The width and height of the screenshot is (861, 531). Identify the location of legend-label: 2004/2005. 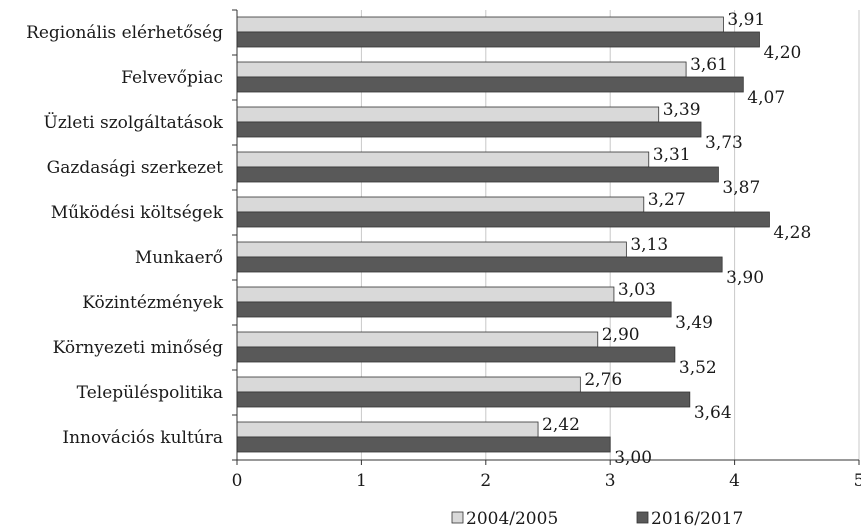
(512, 519).